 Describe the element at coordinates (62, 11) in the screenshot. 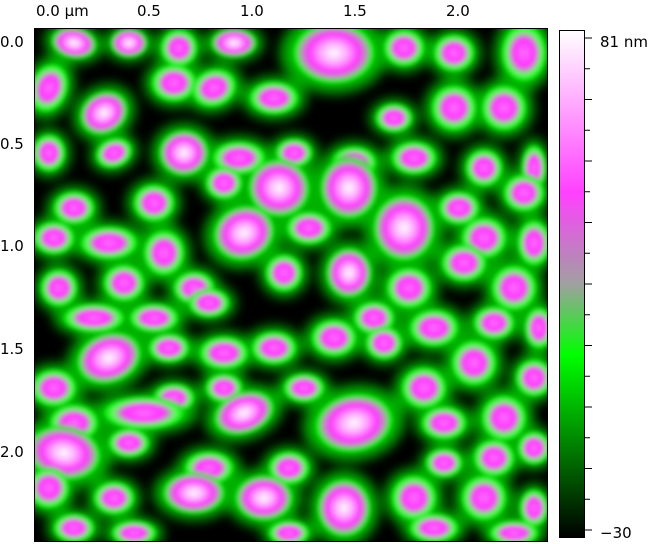

I see `x-tick-label-0: 0.0 µm` at that location.